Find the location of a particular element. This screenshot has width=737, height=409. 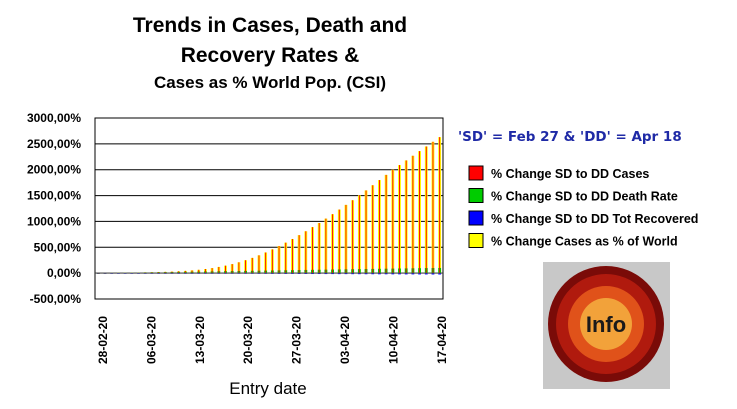

bar--change-sd-to-dd-tot-recovered-46 is located at coordinates (406, 274).